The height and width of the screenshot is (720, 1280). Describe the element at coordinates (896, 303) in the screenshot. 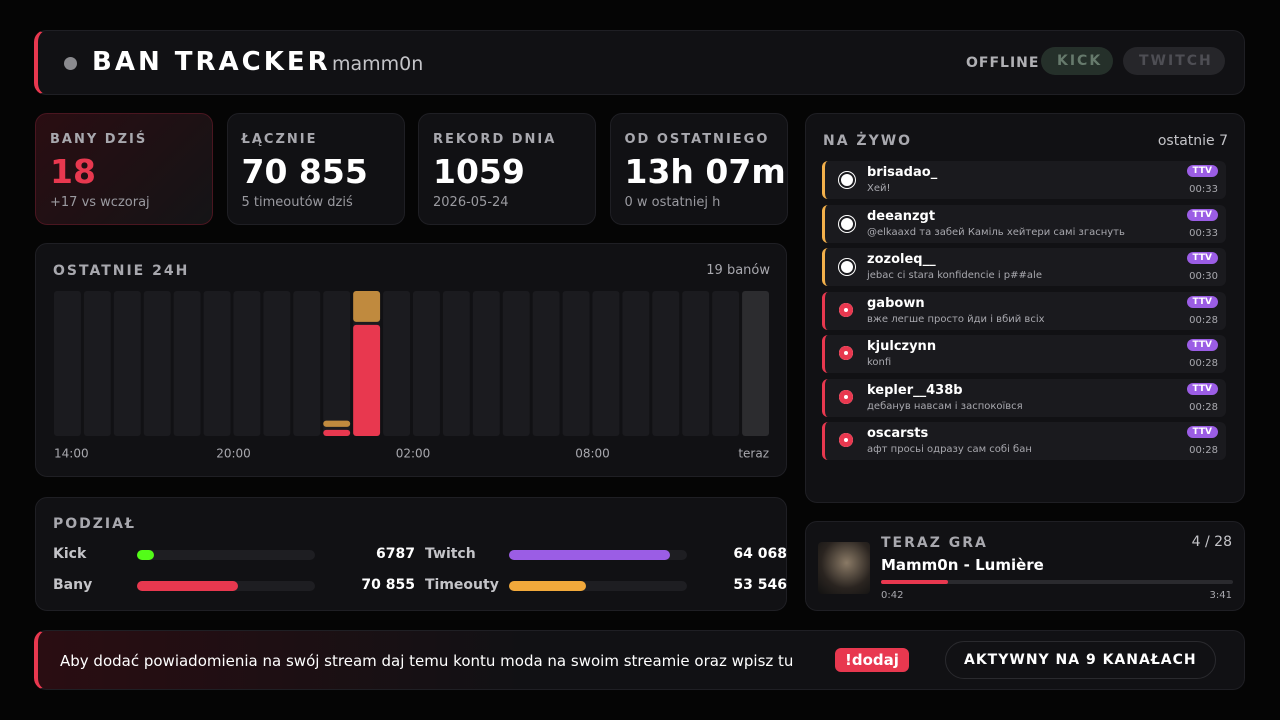

I see `user: gabown` at that location.